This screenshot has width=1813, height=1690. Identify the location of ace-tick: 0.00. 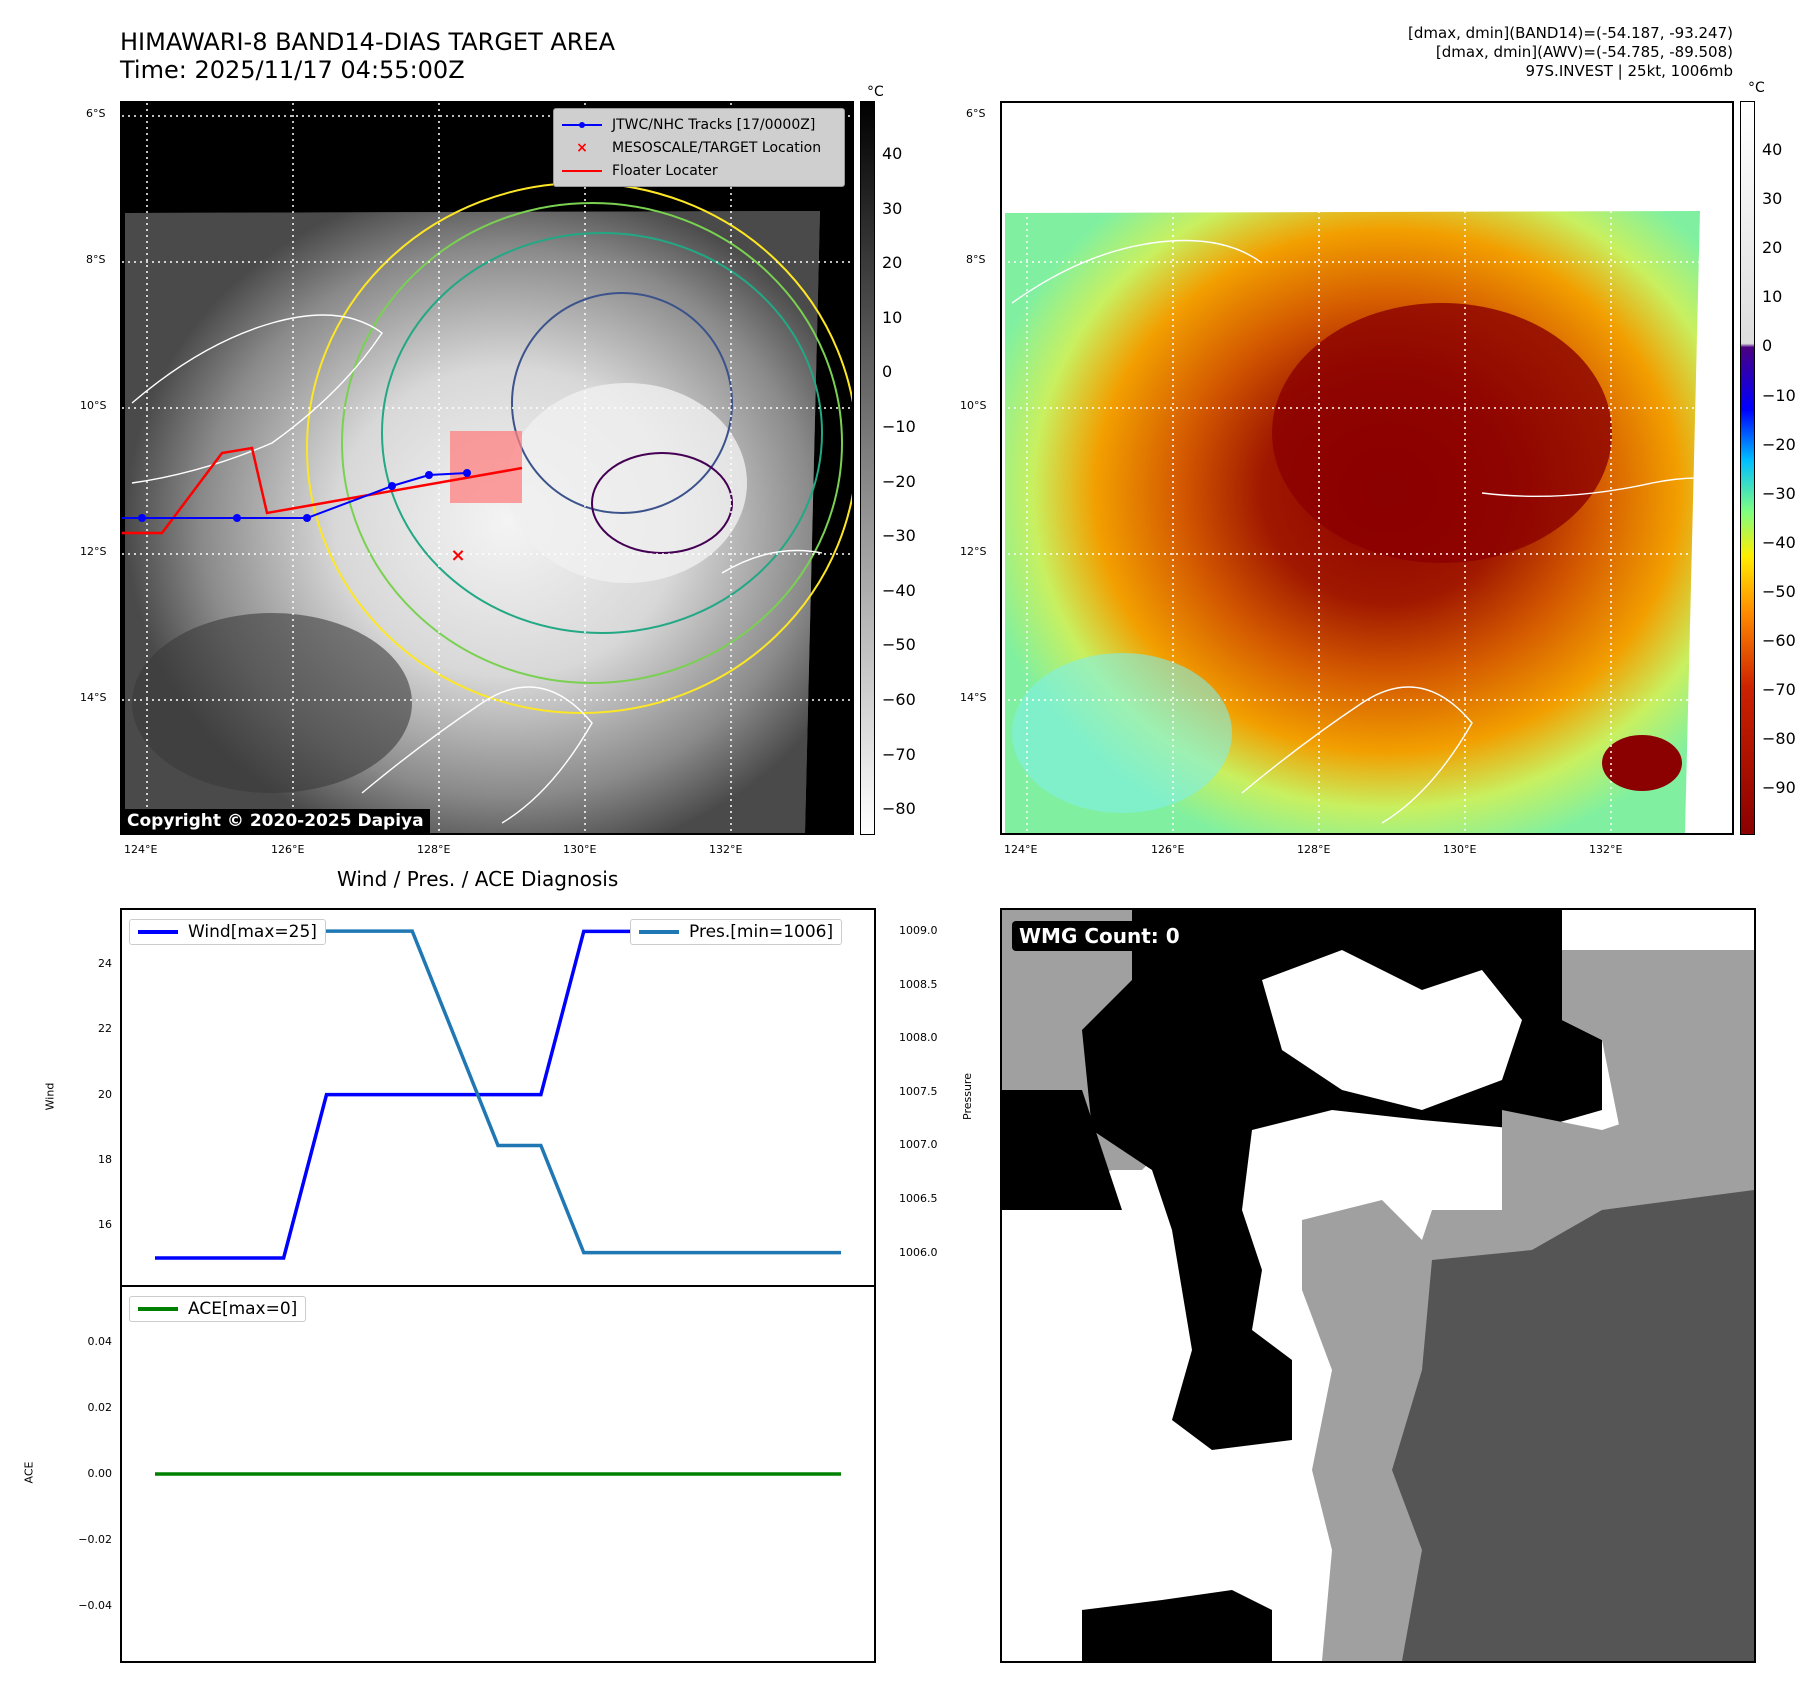
(100, 1473).